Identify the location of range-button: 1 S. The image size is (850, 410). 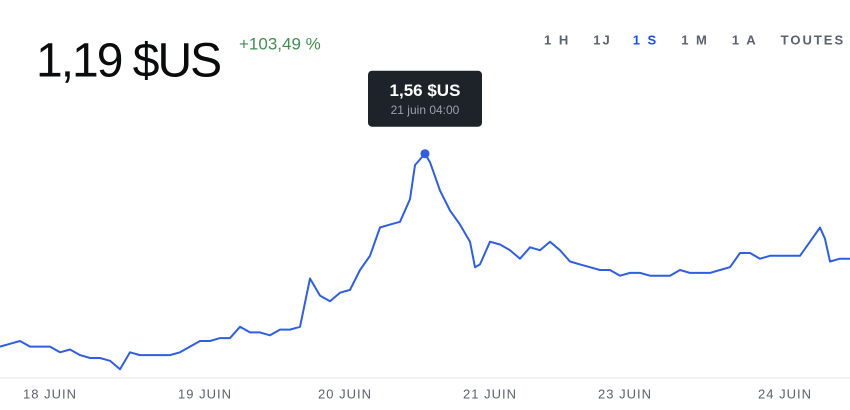
(646, 39).